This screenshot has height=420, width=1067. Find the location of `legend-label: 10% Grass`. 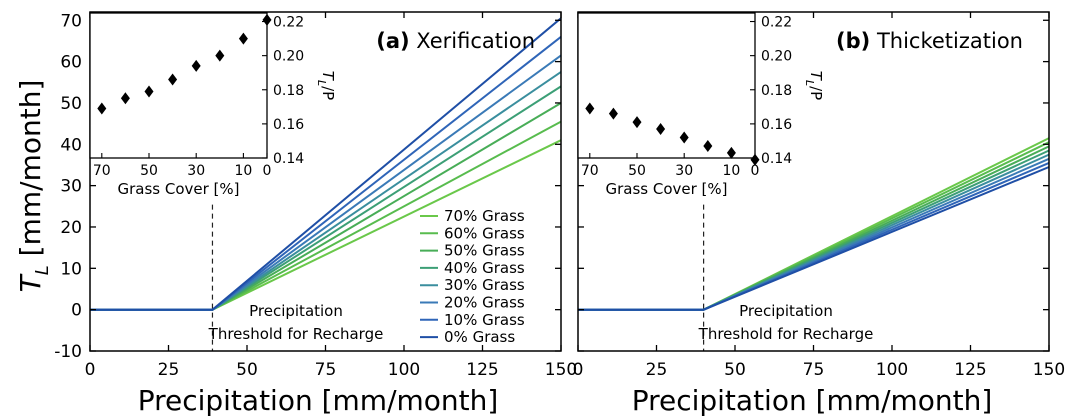

legend-label: 10% Grass is located at coordinates (484, 320).